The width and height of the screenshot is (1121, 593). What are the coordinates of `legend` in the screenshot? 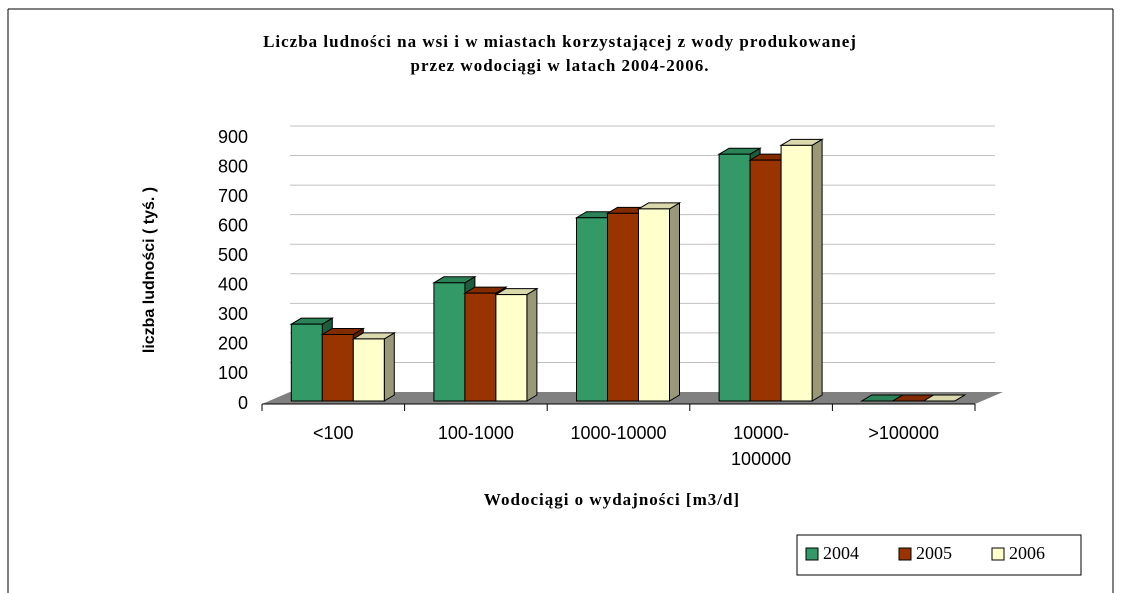 It's located at (939, 555).